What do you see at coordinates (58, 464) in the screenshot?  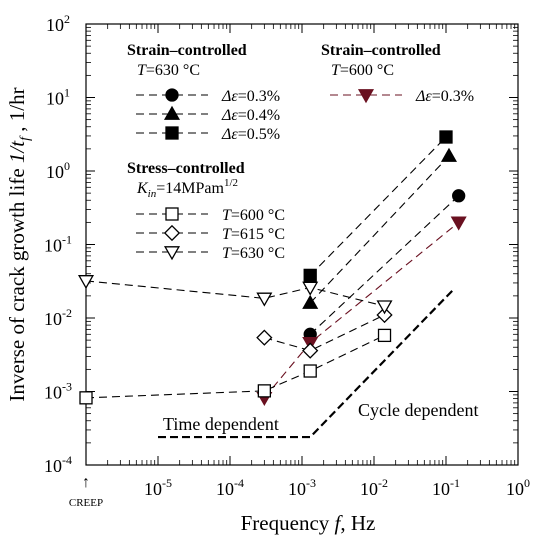 I see `y-tick-label: 10⁻⁴` at bounding box center [58, 464].